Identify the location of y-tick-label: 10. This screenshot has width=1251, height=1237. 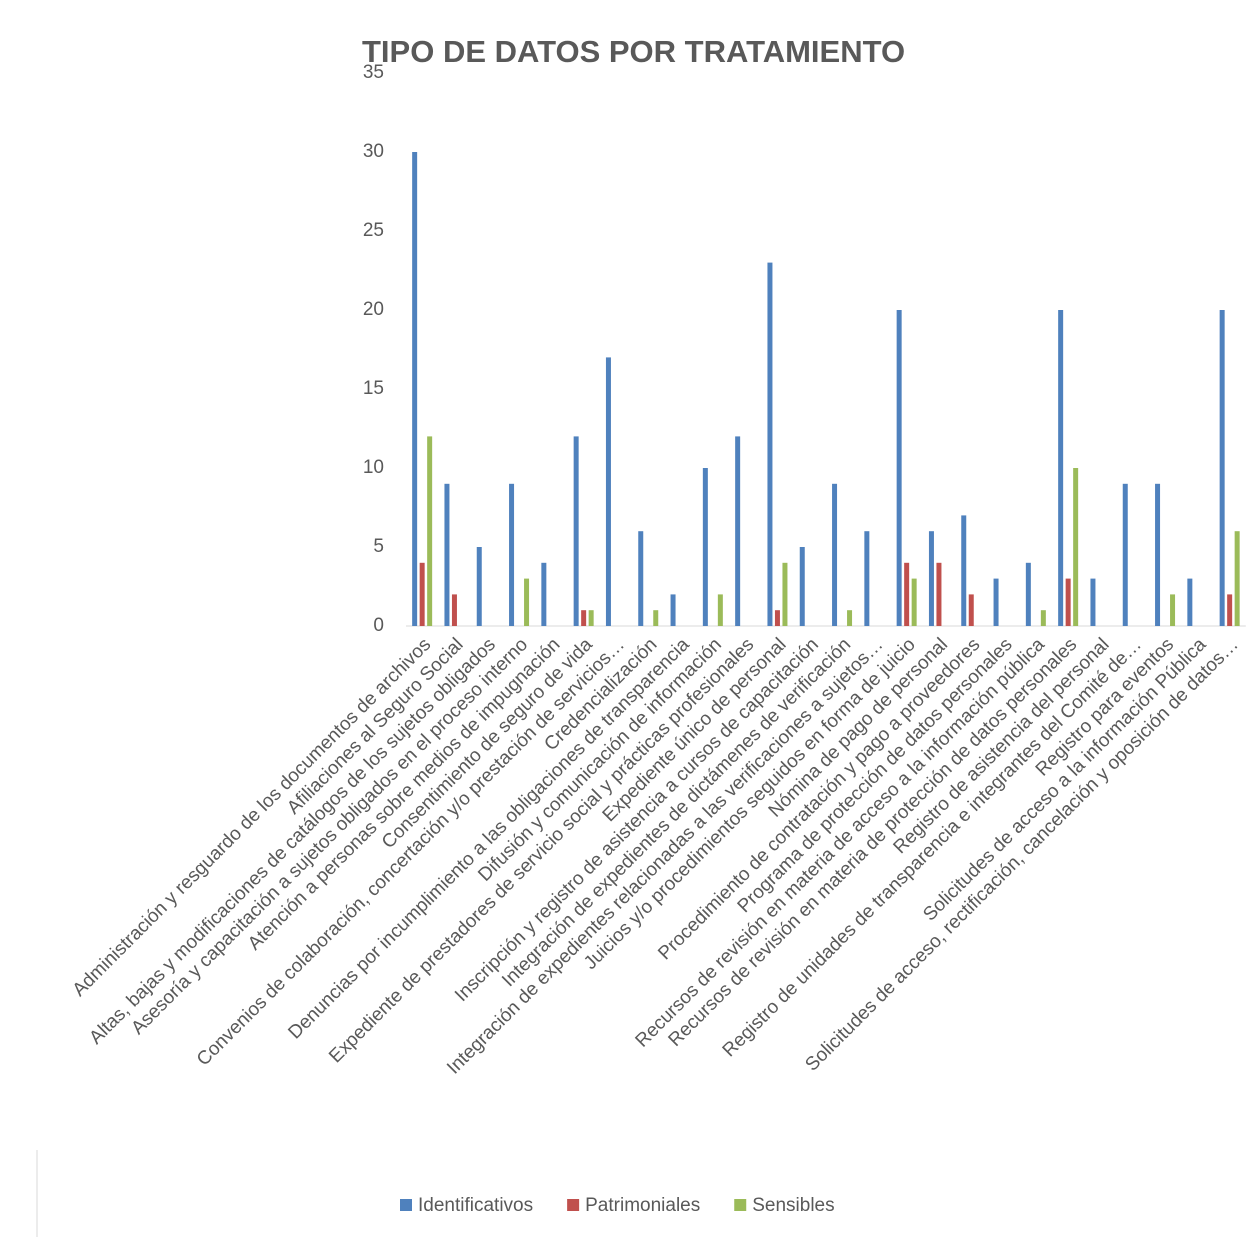
(373, 467).